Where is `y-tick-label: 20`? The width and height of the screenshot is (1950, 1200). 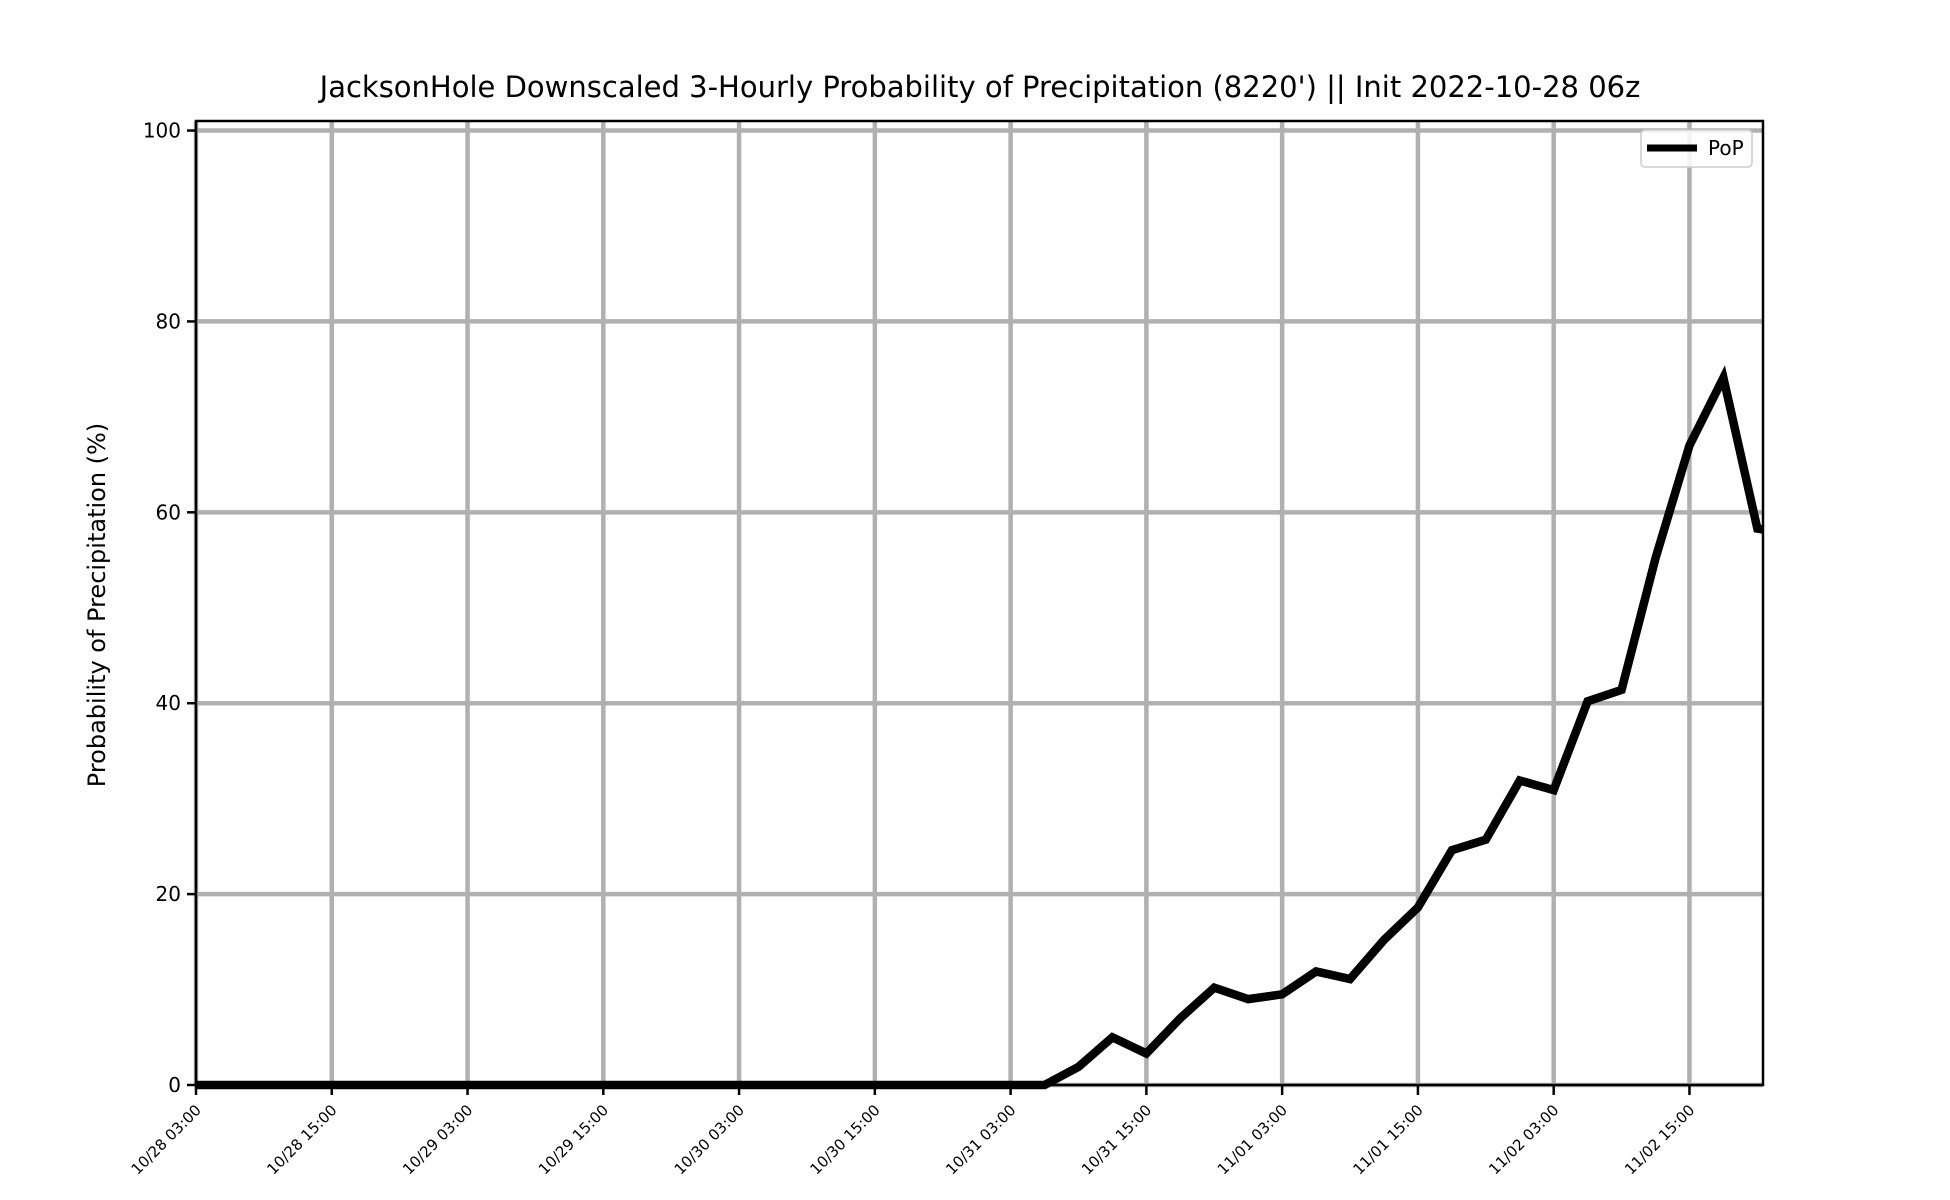 y-tick-label: 20 is located at coordinates (168, 894).